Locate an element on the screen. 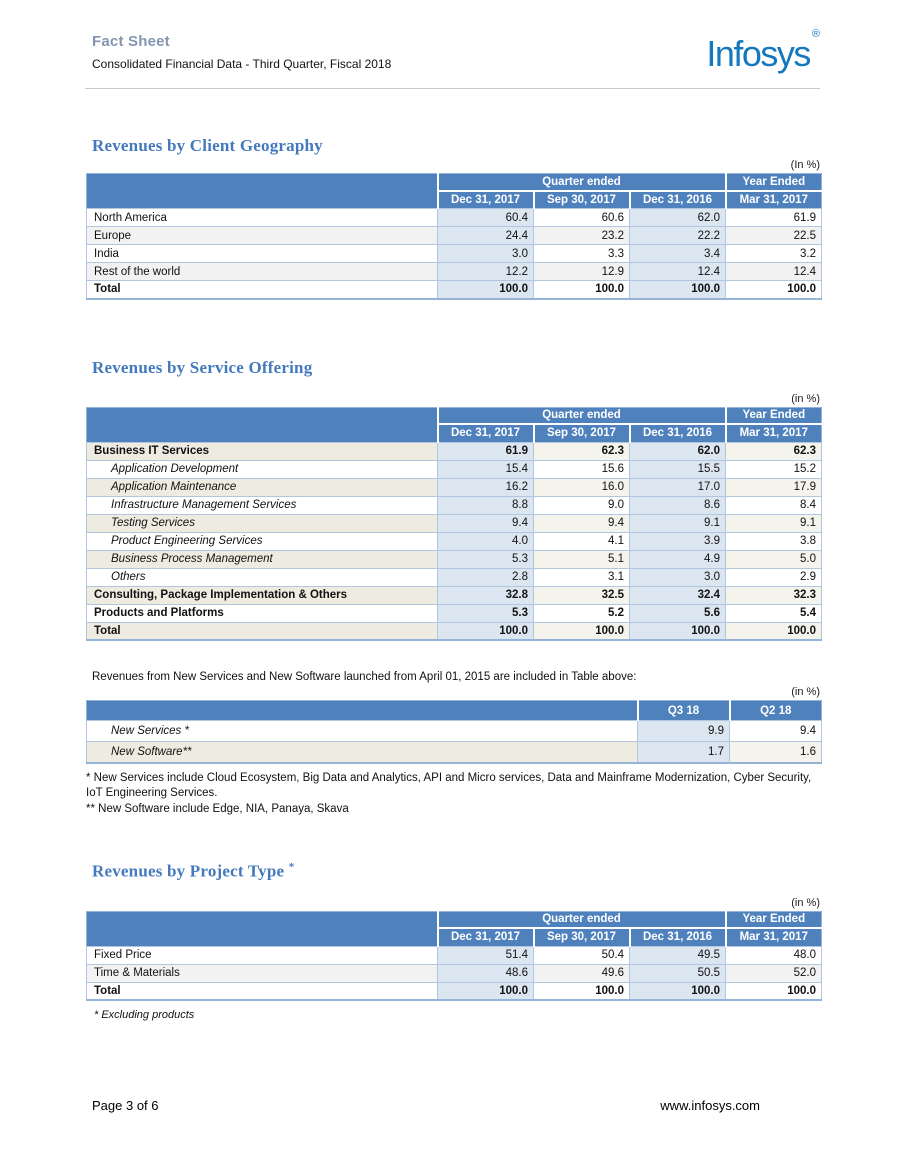 The image size is (900, 1165). table-row: Application Maintenance 16.2 16.0 17.0 17.9 is located at coordinates (454, 487).